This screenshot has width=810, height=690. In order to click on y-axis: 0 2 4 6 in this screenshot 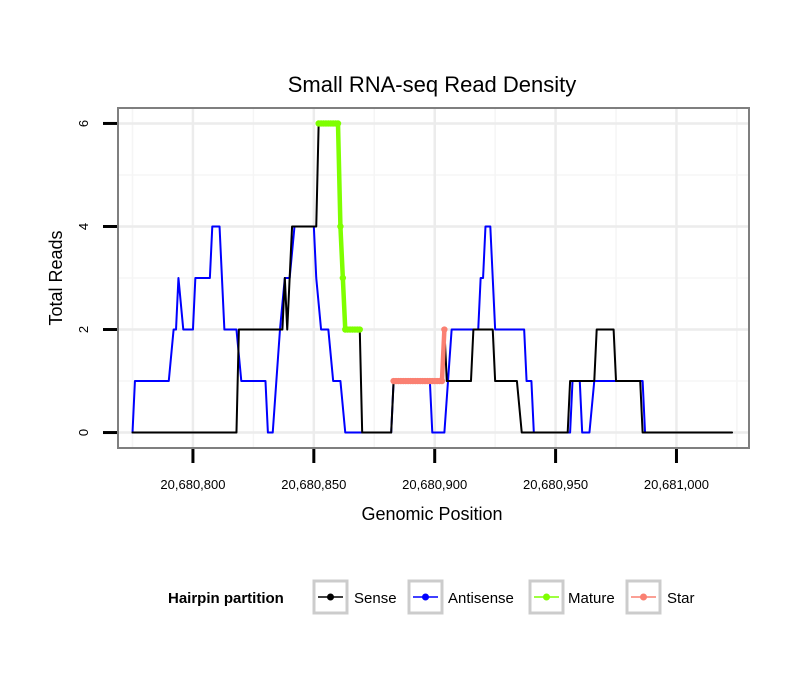, I will do `click(96, 278)`.